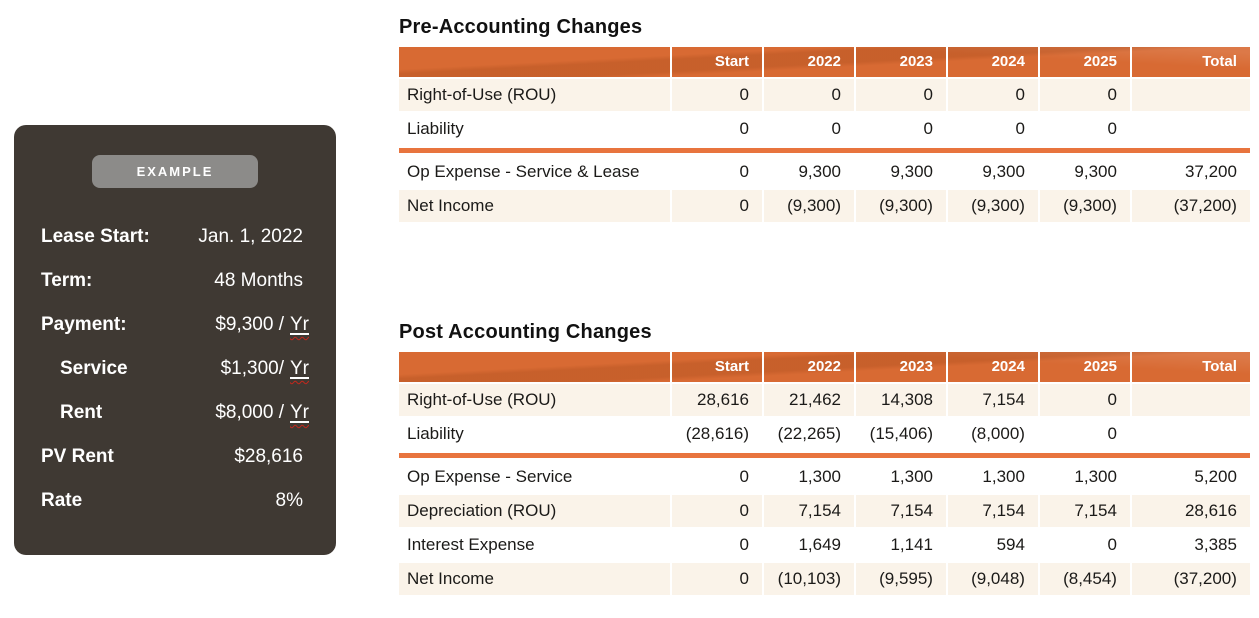 This screenshot has width=1259, height=618. Describe the element at coordinates (808, 434) in the screenshot. I see `cell-value: (22,265)` at that location.